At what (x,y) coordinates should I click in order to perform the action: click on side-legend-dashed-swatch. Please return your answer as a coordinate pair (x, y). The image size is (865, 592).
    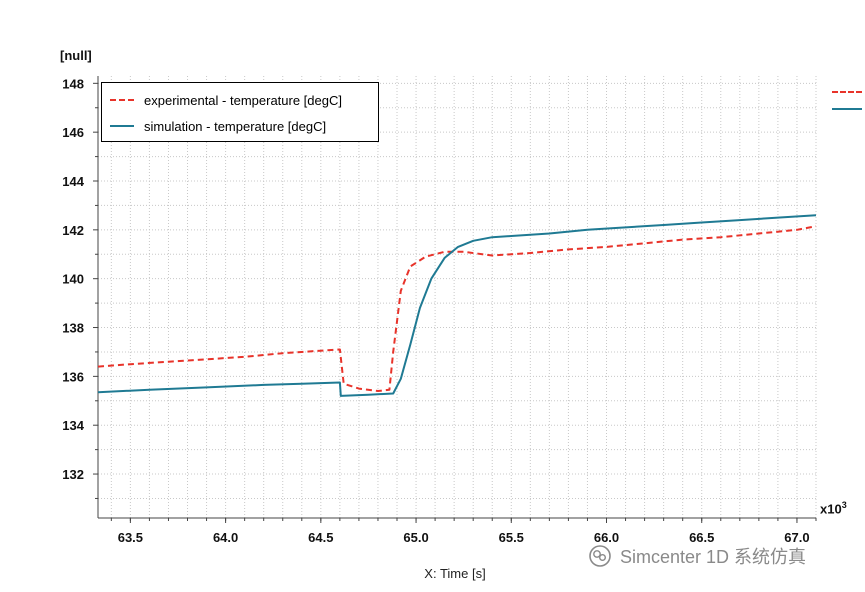
    Looking at the image, I should click on (847, 92).